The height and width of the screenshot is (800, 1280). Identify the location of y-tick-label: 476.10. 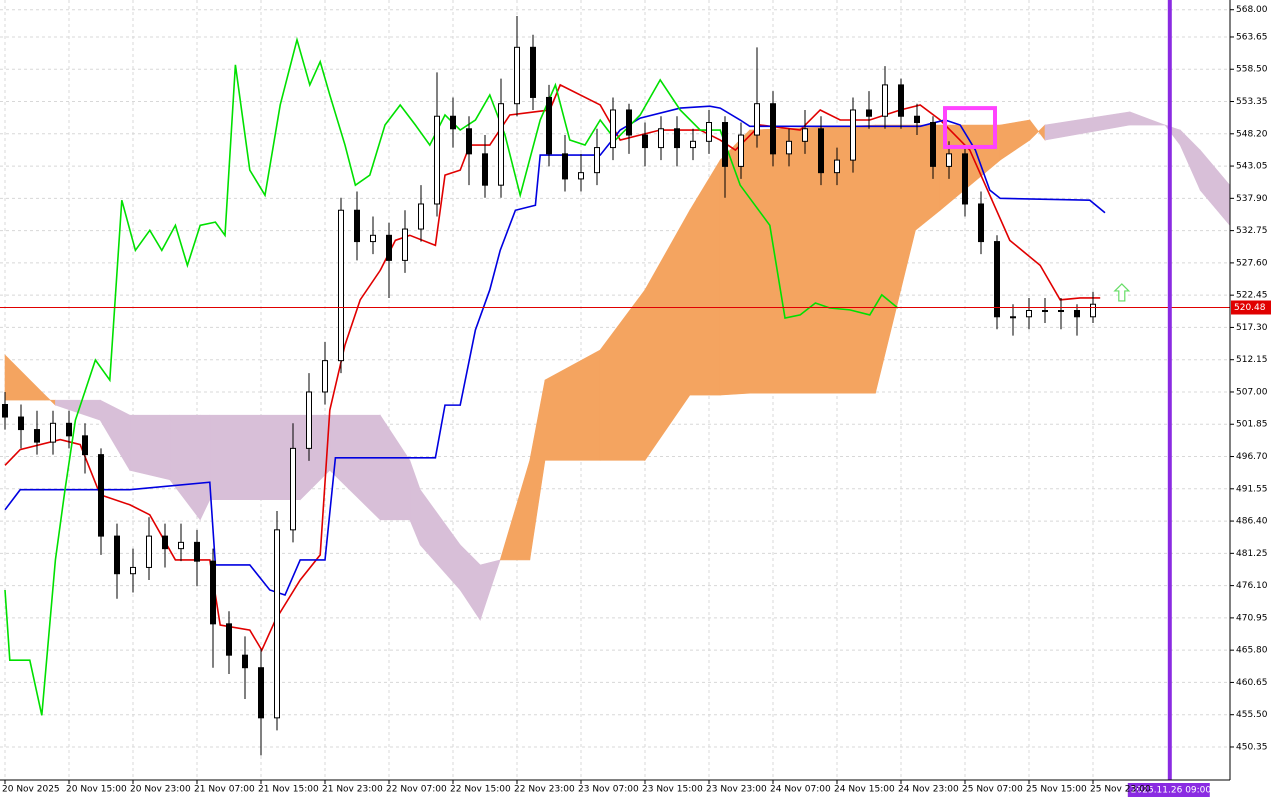
(1252, 586).